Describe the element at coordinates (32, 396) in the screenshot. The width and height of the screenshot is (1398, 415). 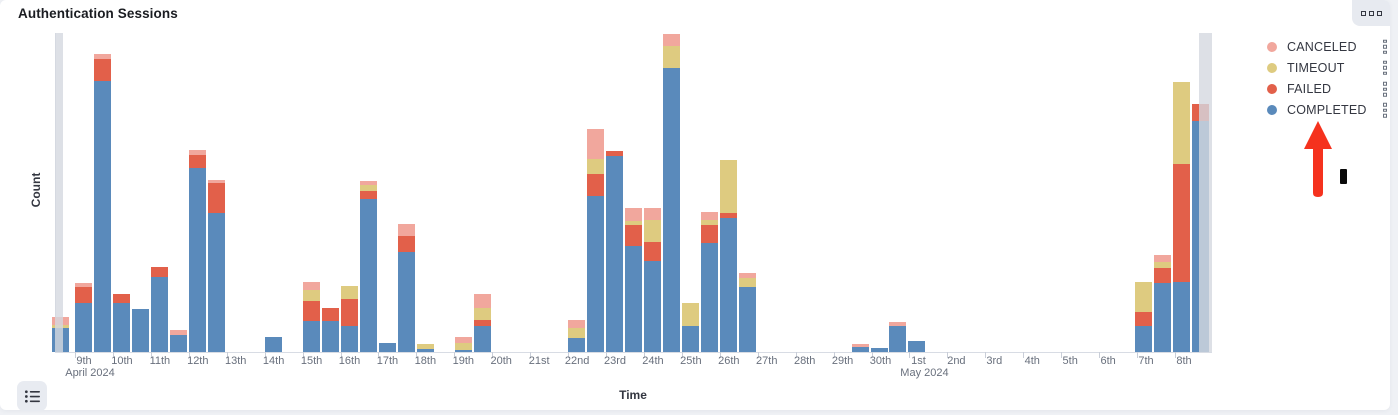
I see `legend-toggle-button` at that location.